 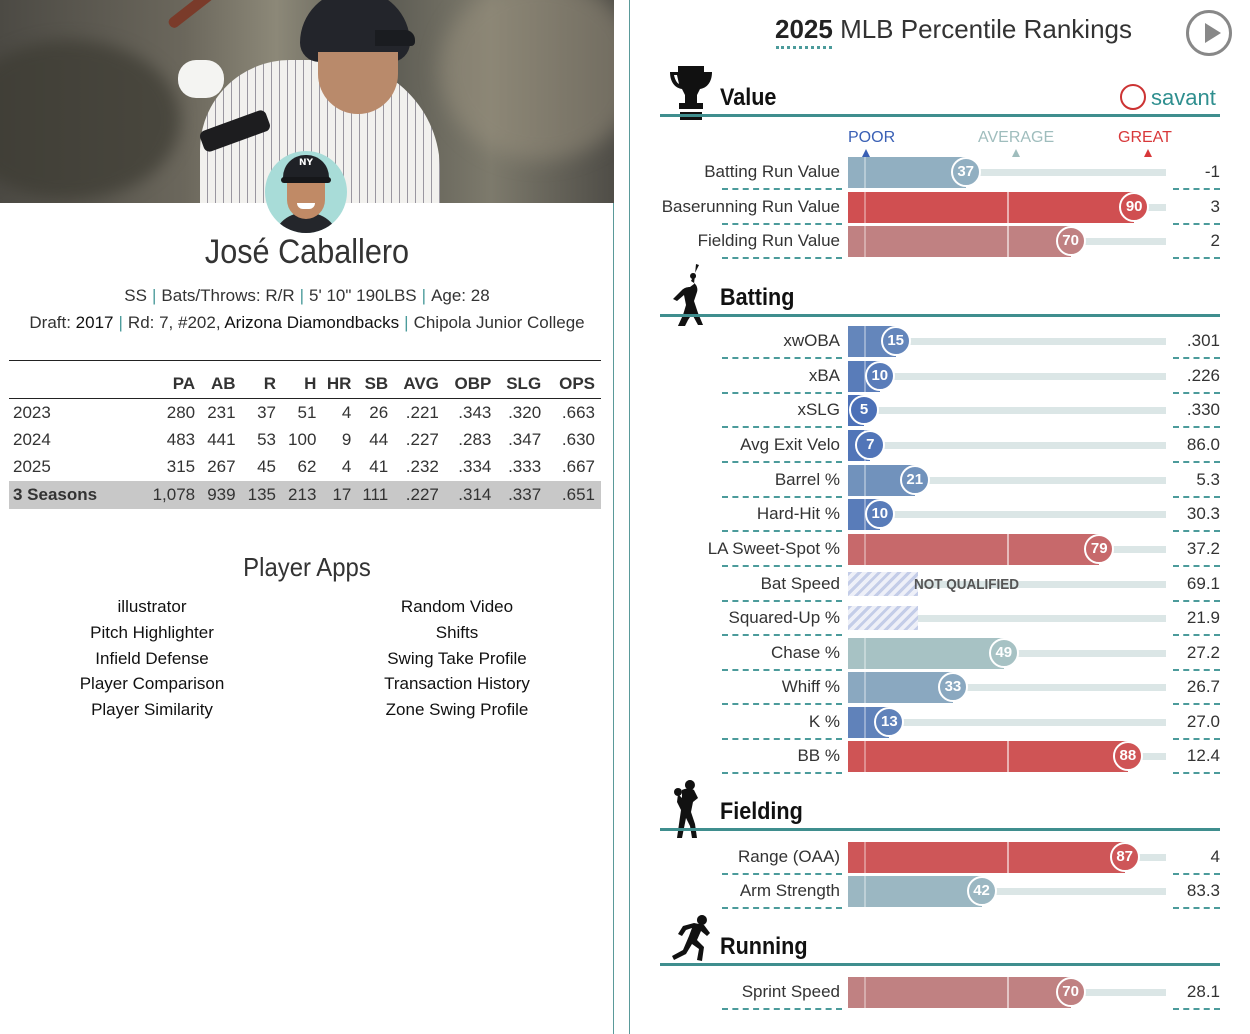 What do you see at coordinates (1203, 409) in the screenshot?
I see `metric-value: .330` at bounding box center [1203, 409].